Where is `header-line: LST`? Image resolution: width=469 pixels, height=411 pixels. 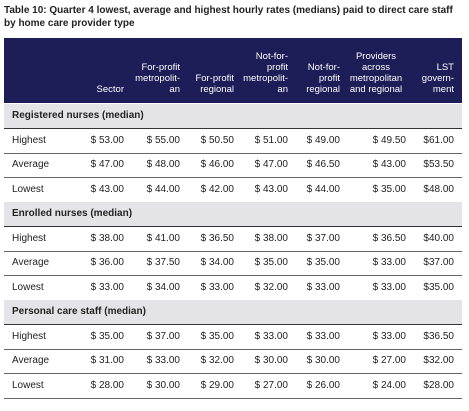 header-line: LST is located at coordinates (445, 67).